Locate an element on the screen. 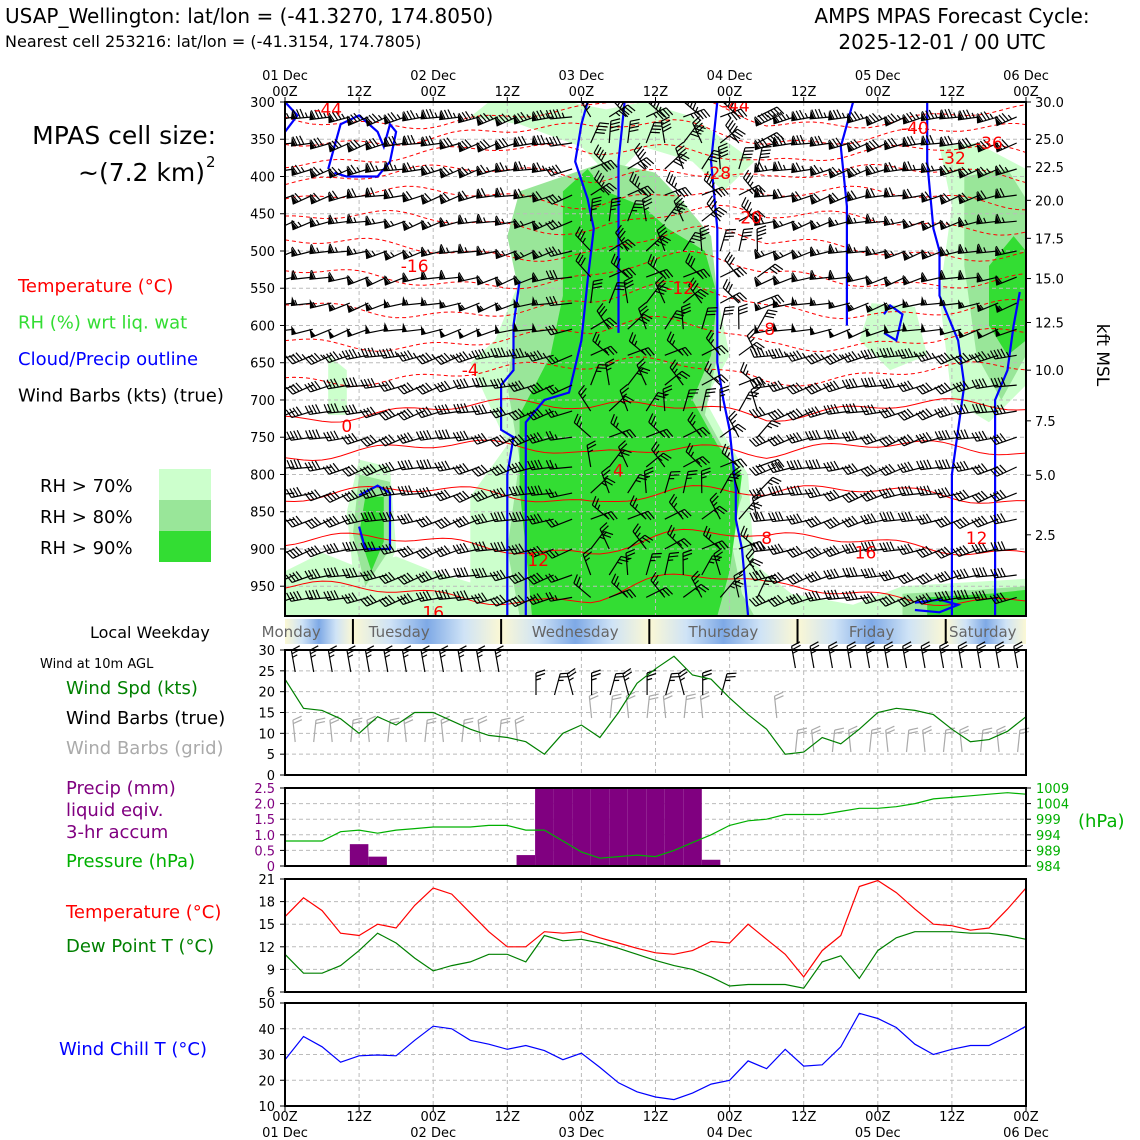  x-tick-hour: 00Z is located at coordinates (878, 1117).